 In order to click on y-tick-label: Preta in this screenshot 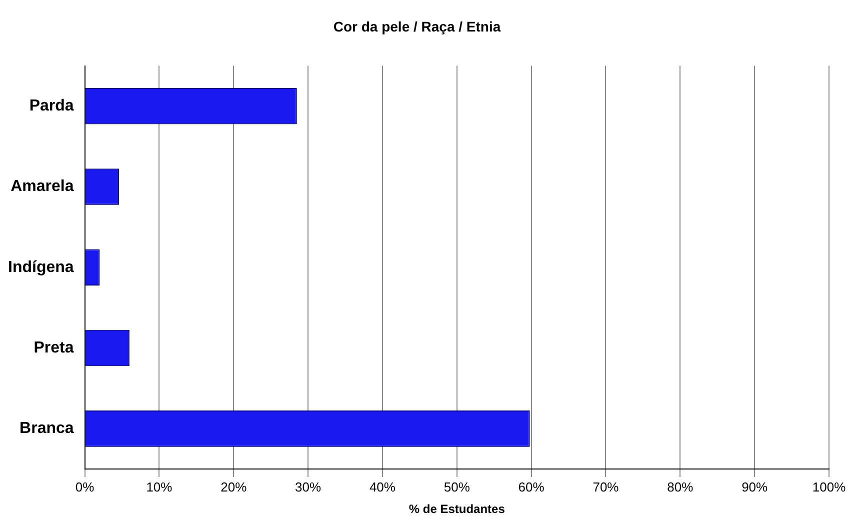, I will do `click(54, 347)`.